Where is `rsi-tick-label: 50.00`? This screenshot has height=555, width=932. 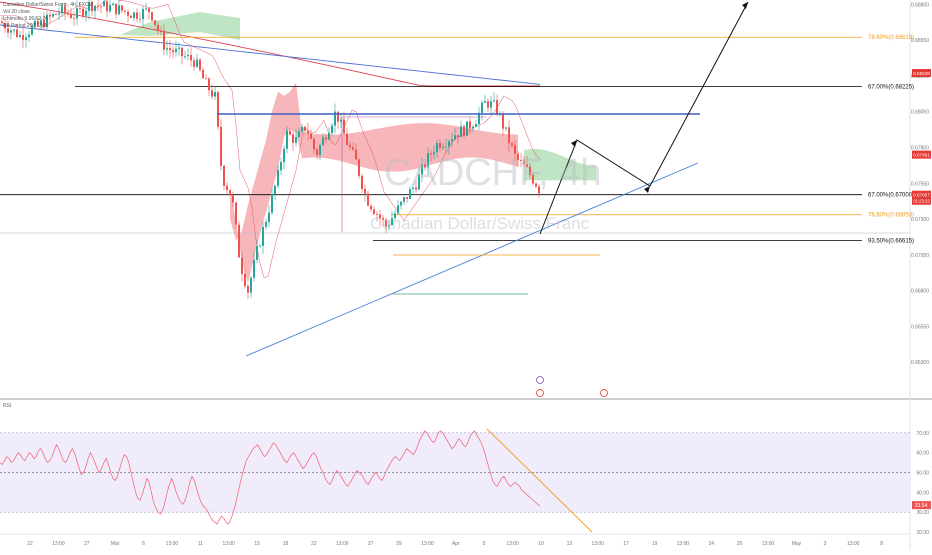 rsi-tick-label: 50.00 is located at coordinates (922, 474).